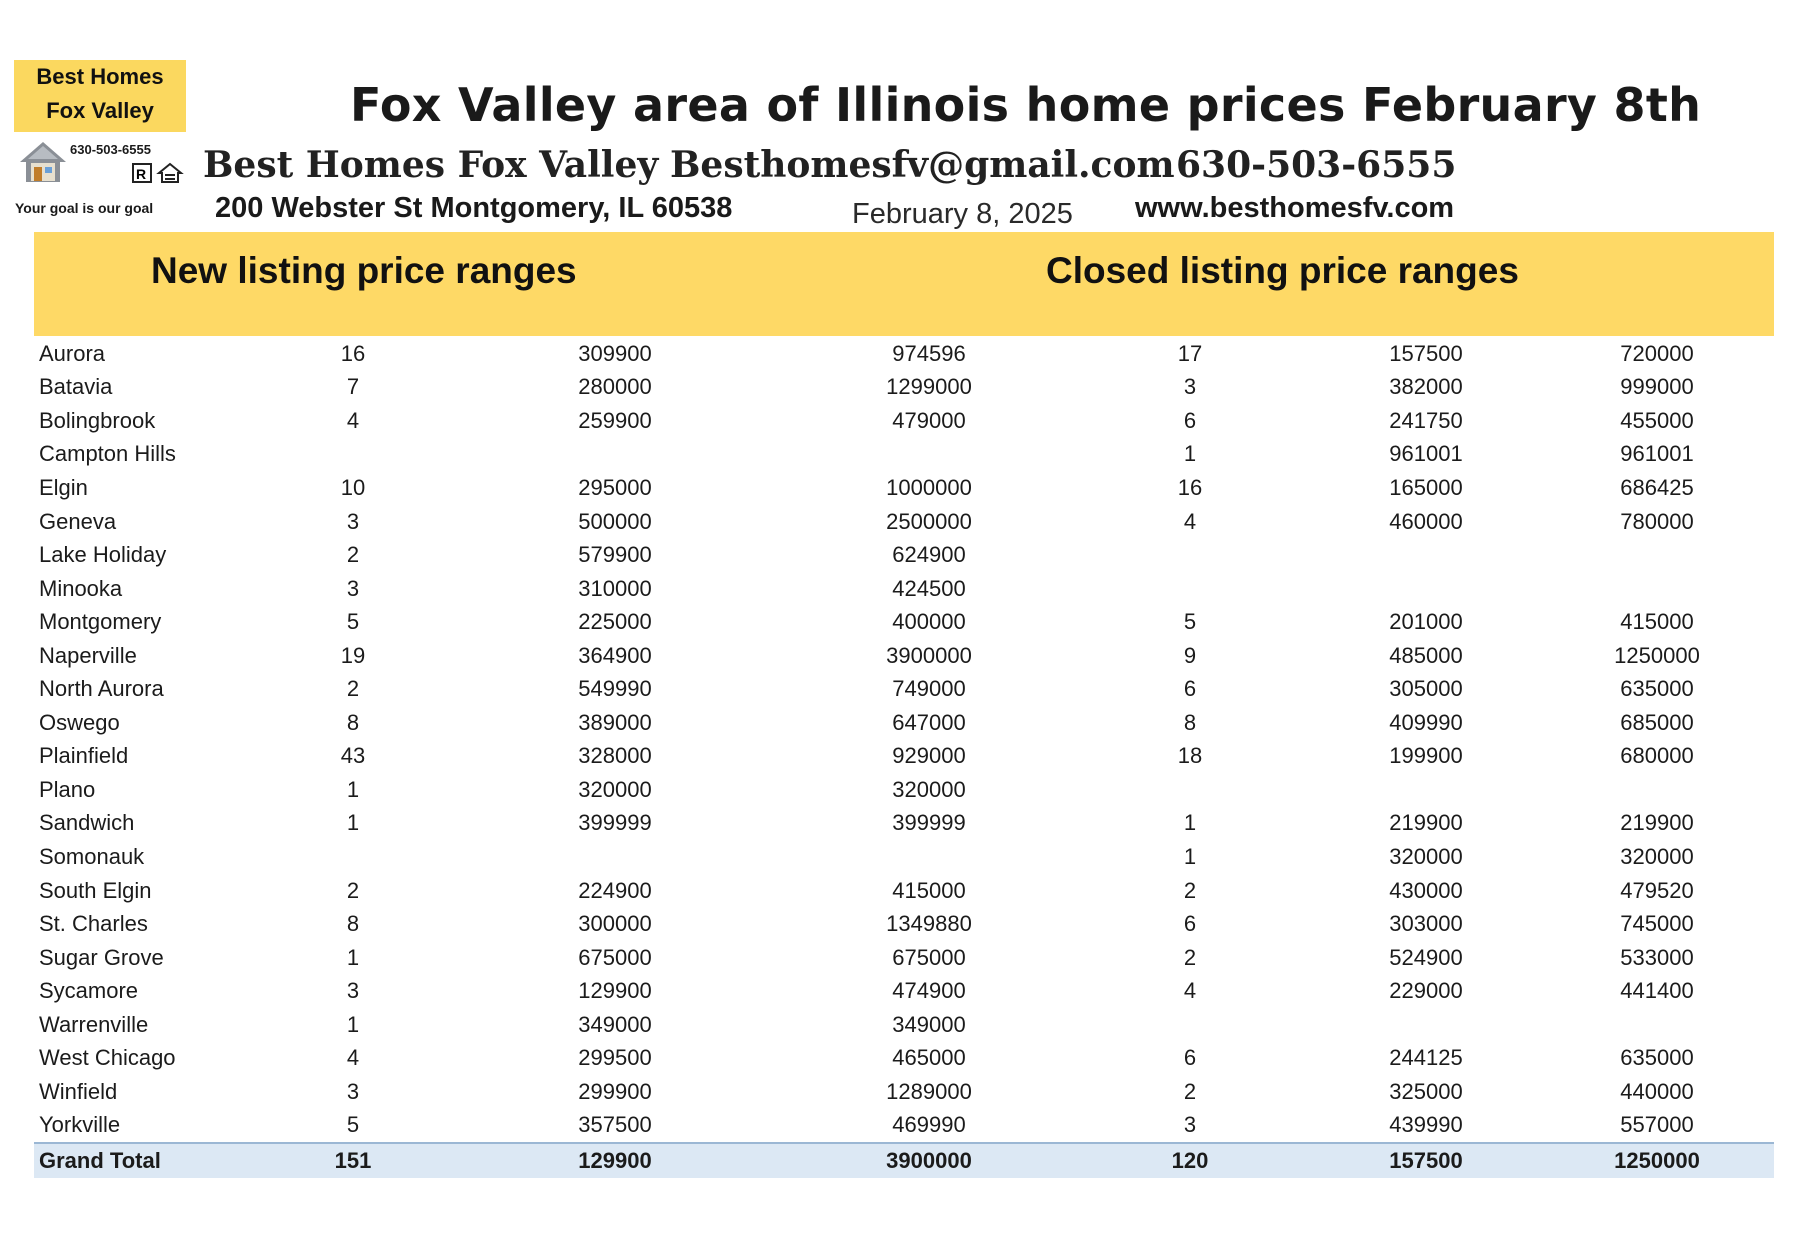 Image resolution: width=1800 pixels, height=1260 pixels. I want to click on new-count-cell: 151, so click(353, 1160).